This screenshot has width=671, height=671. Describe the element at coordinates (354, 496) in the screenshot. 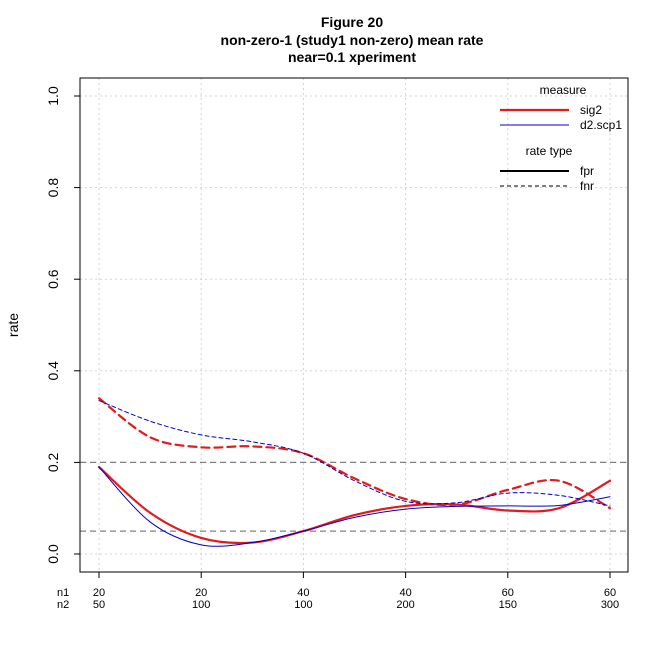

I see `reference-lines` at that location.